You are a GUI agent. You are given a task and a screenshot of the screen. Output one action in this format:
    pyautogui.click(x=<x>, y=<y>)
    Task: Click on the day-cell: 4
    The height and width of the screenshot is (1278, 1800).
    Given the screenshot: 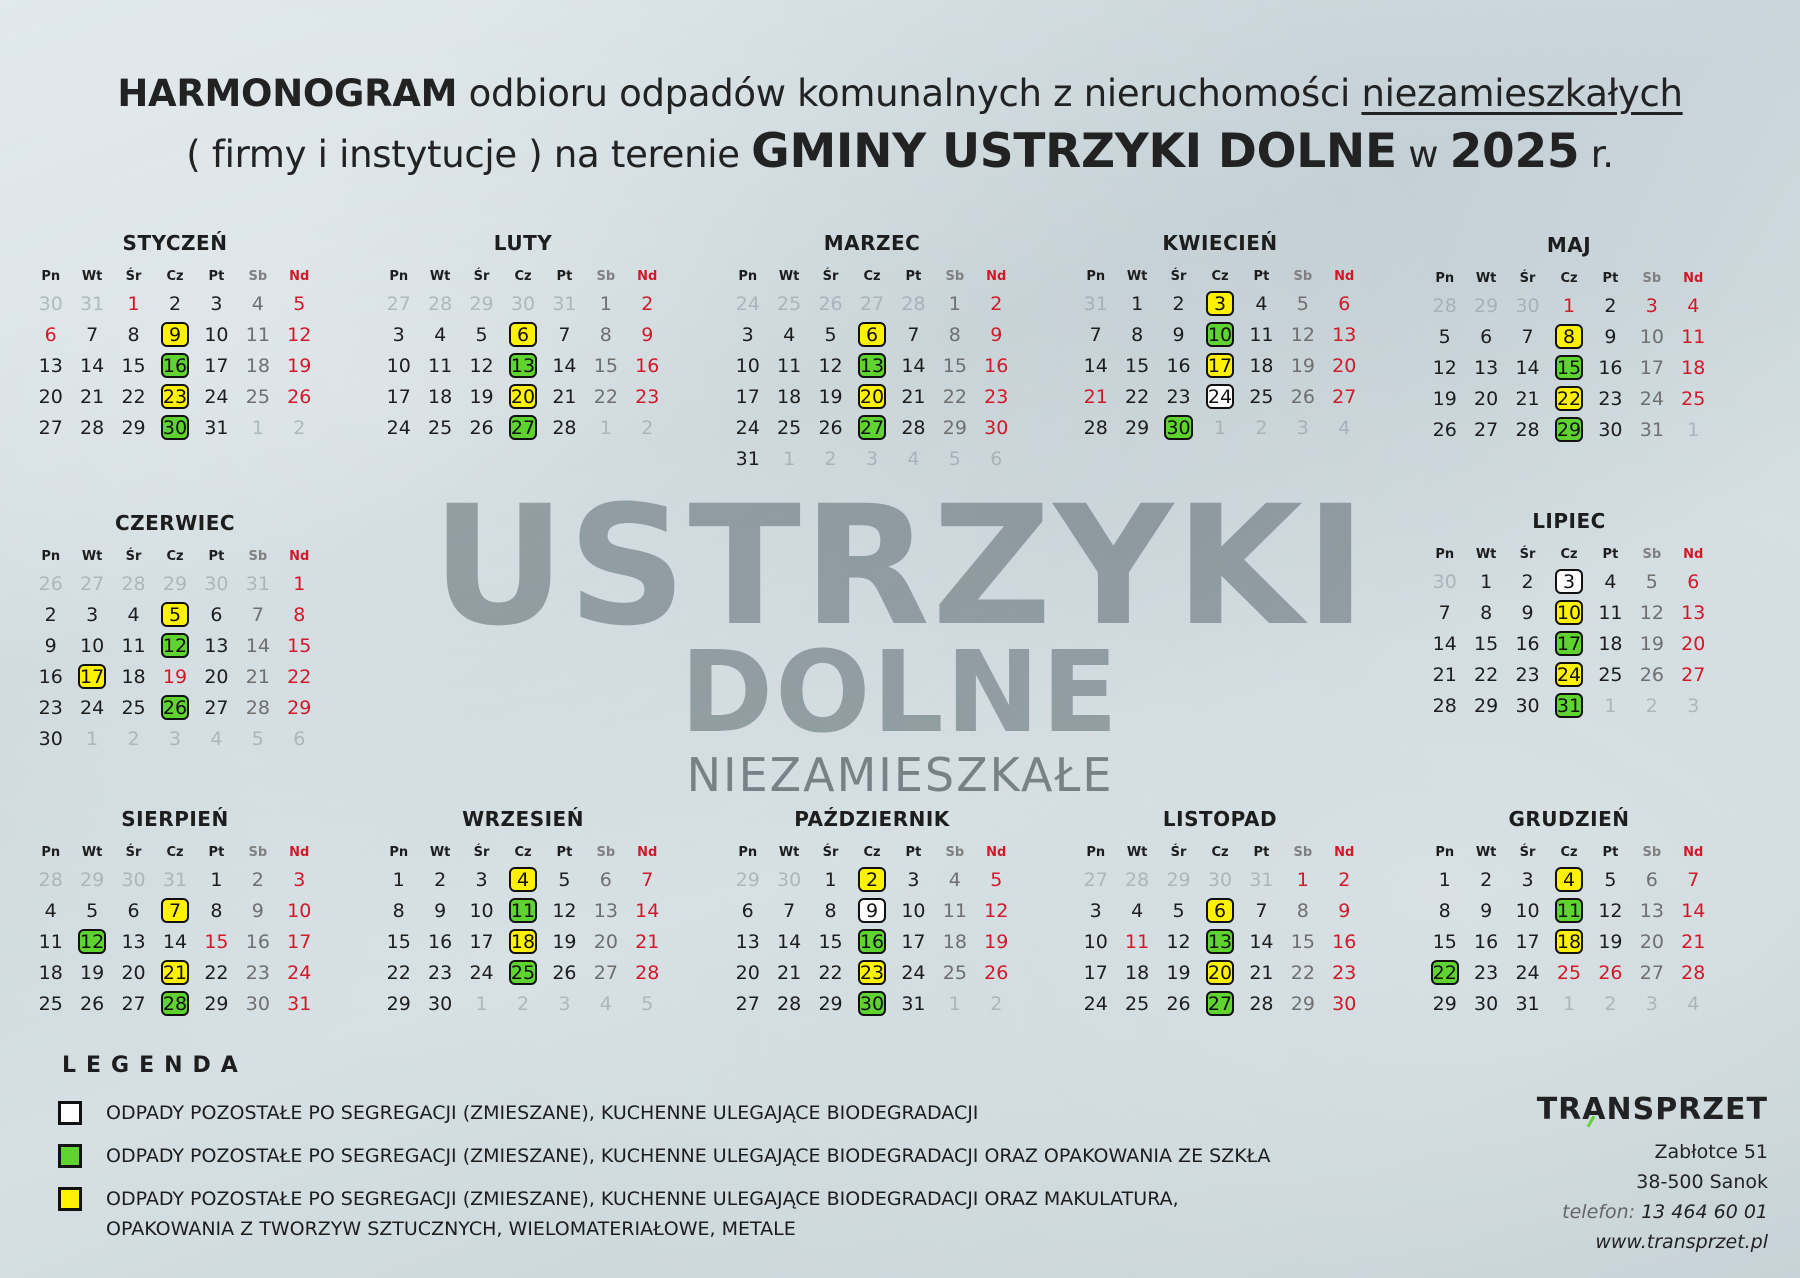 What is the action you would take?
    pyautogui.click(x=954, y=879)
    